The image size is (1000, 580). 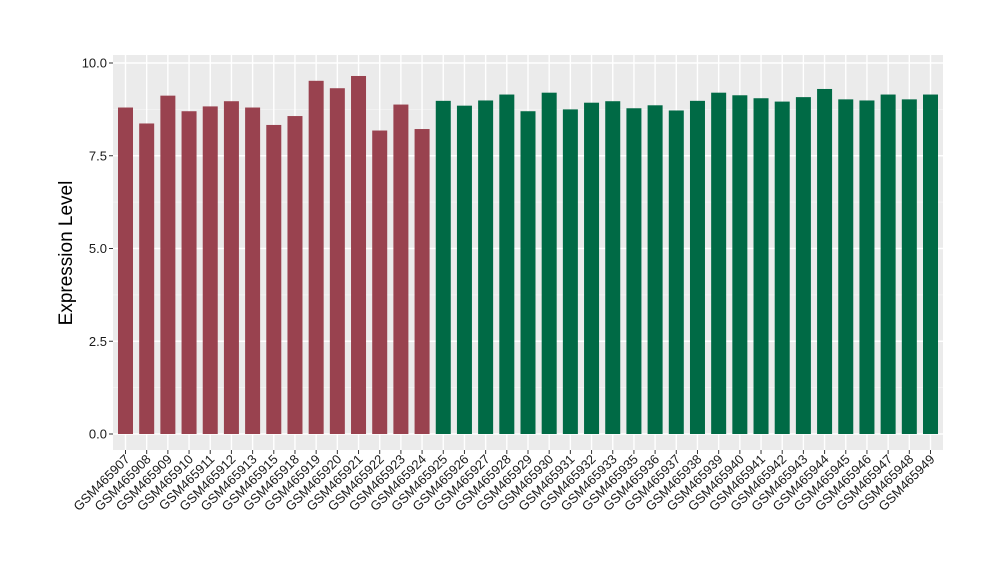 What do you see at coordinates (401, 269) in the screenshot?
I see `bar-GSM465923` at bounding box center [401, 269].